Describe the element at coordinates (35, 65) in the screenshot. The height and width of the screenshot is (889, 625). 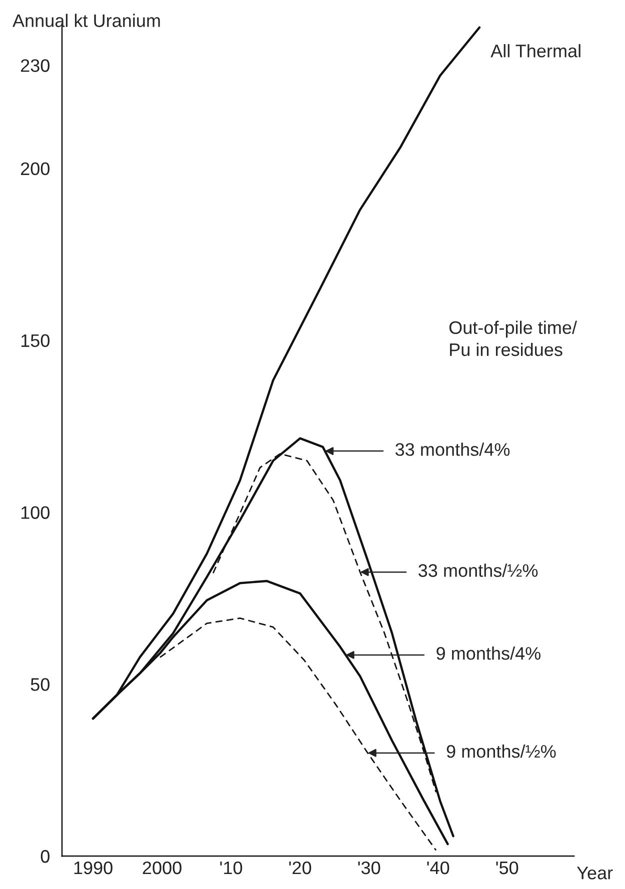
I see `y-tick-label: 230` at that location.